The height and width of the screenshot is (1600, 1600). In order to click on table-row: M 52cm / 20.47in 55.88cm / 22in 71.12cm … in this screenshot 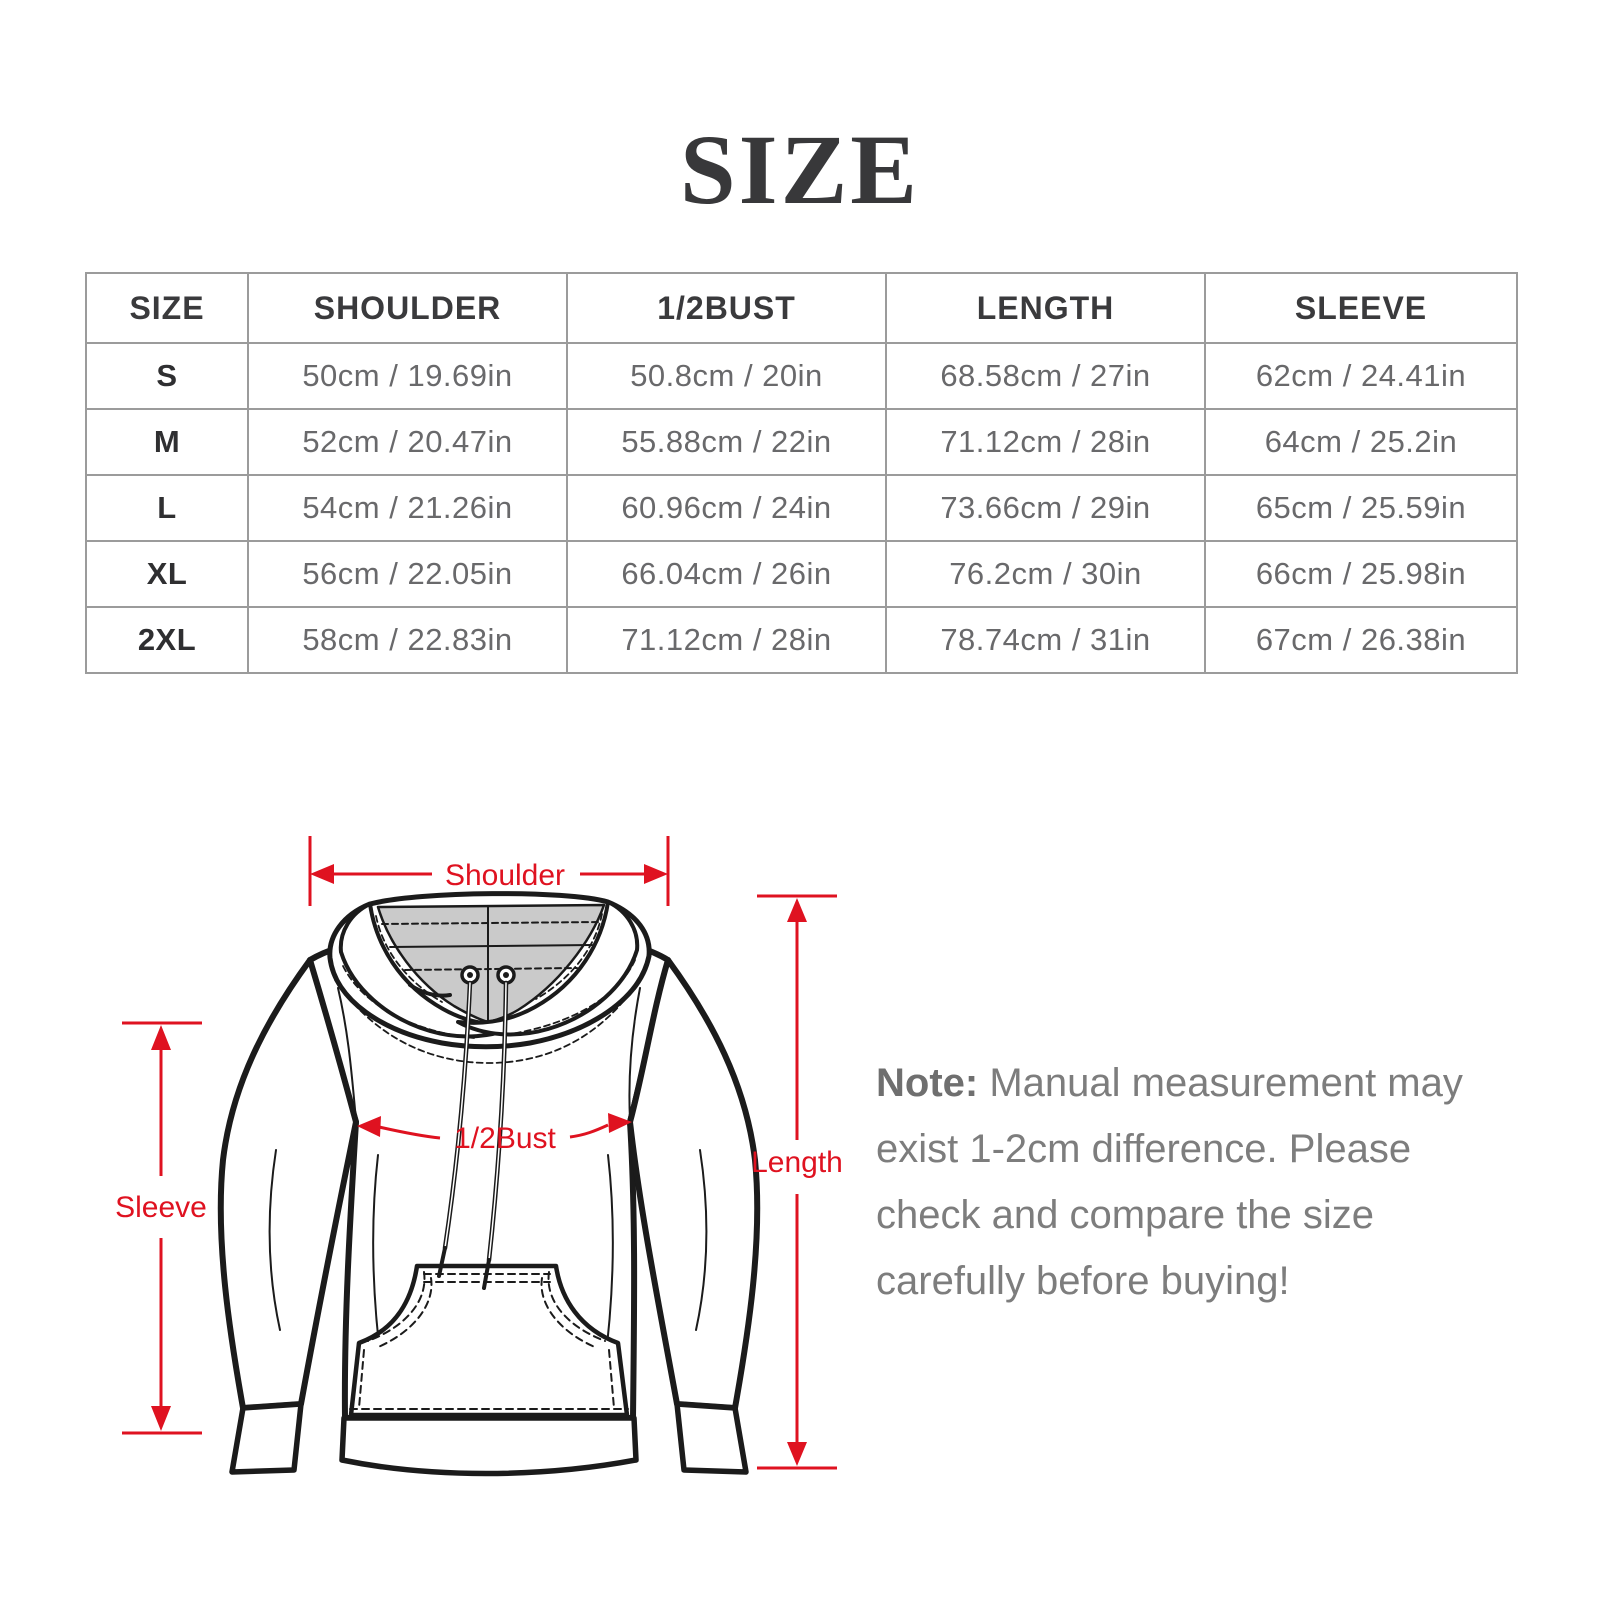, I will do `click(801, 442)`.